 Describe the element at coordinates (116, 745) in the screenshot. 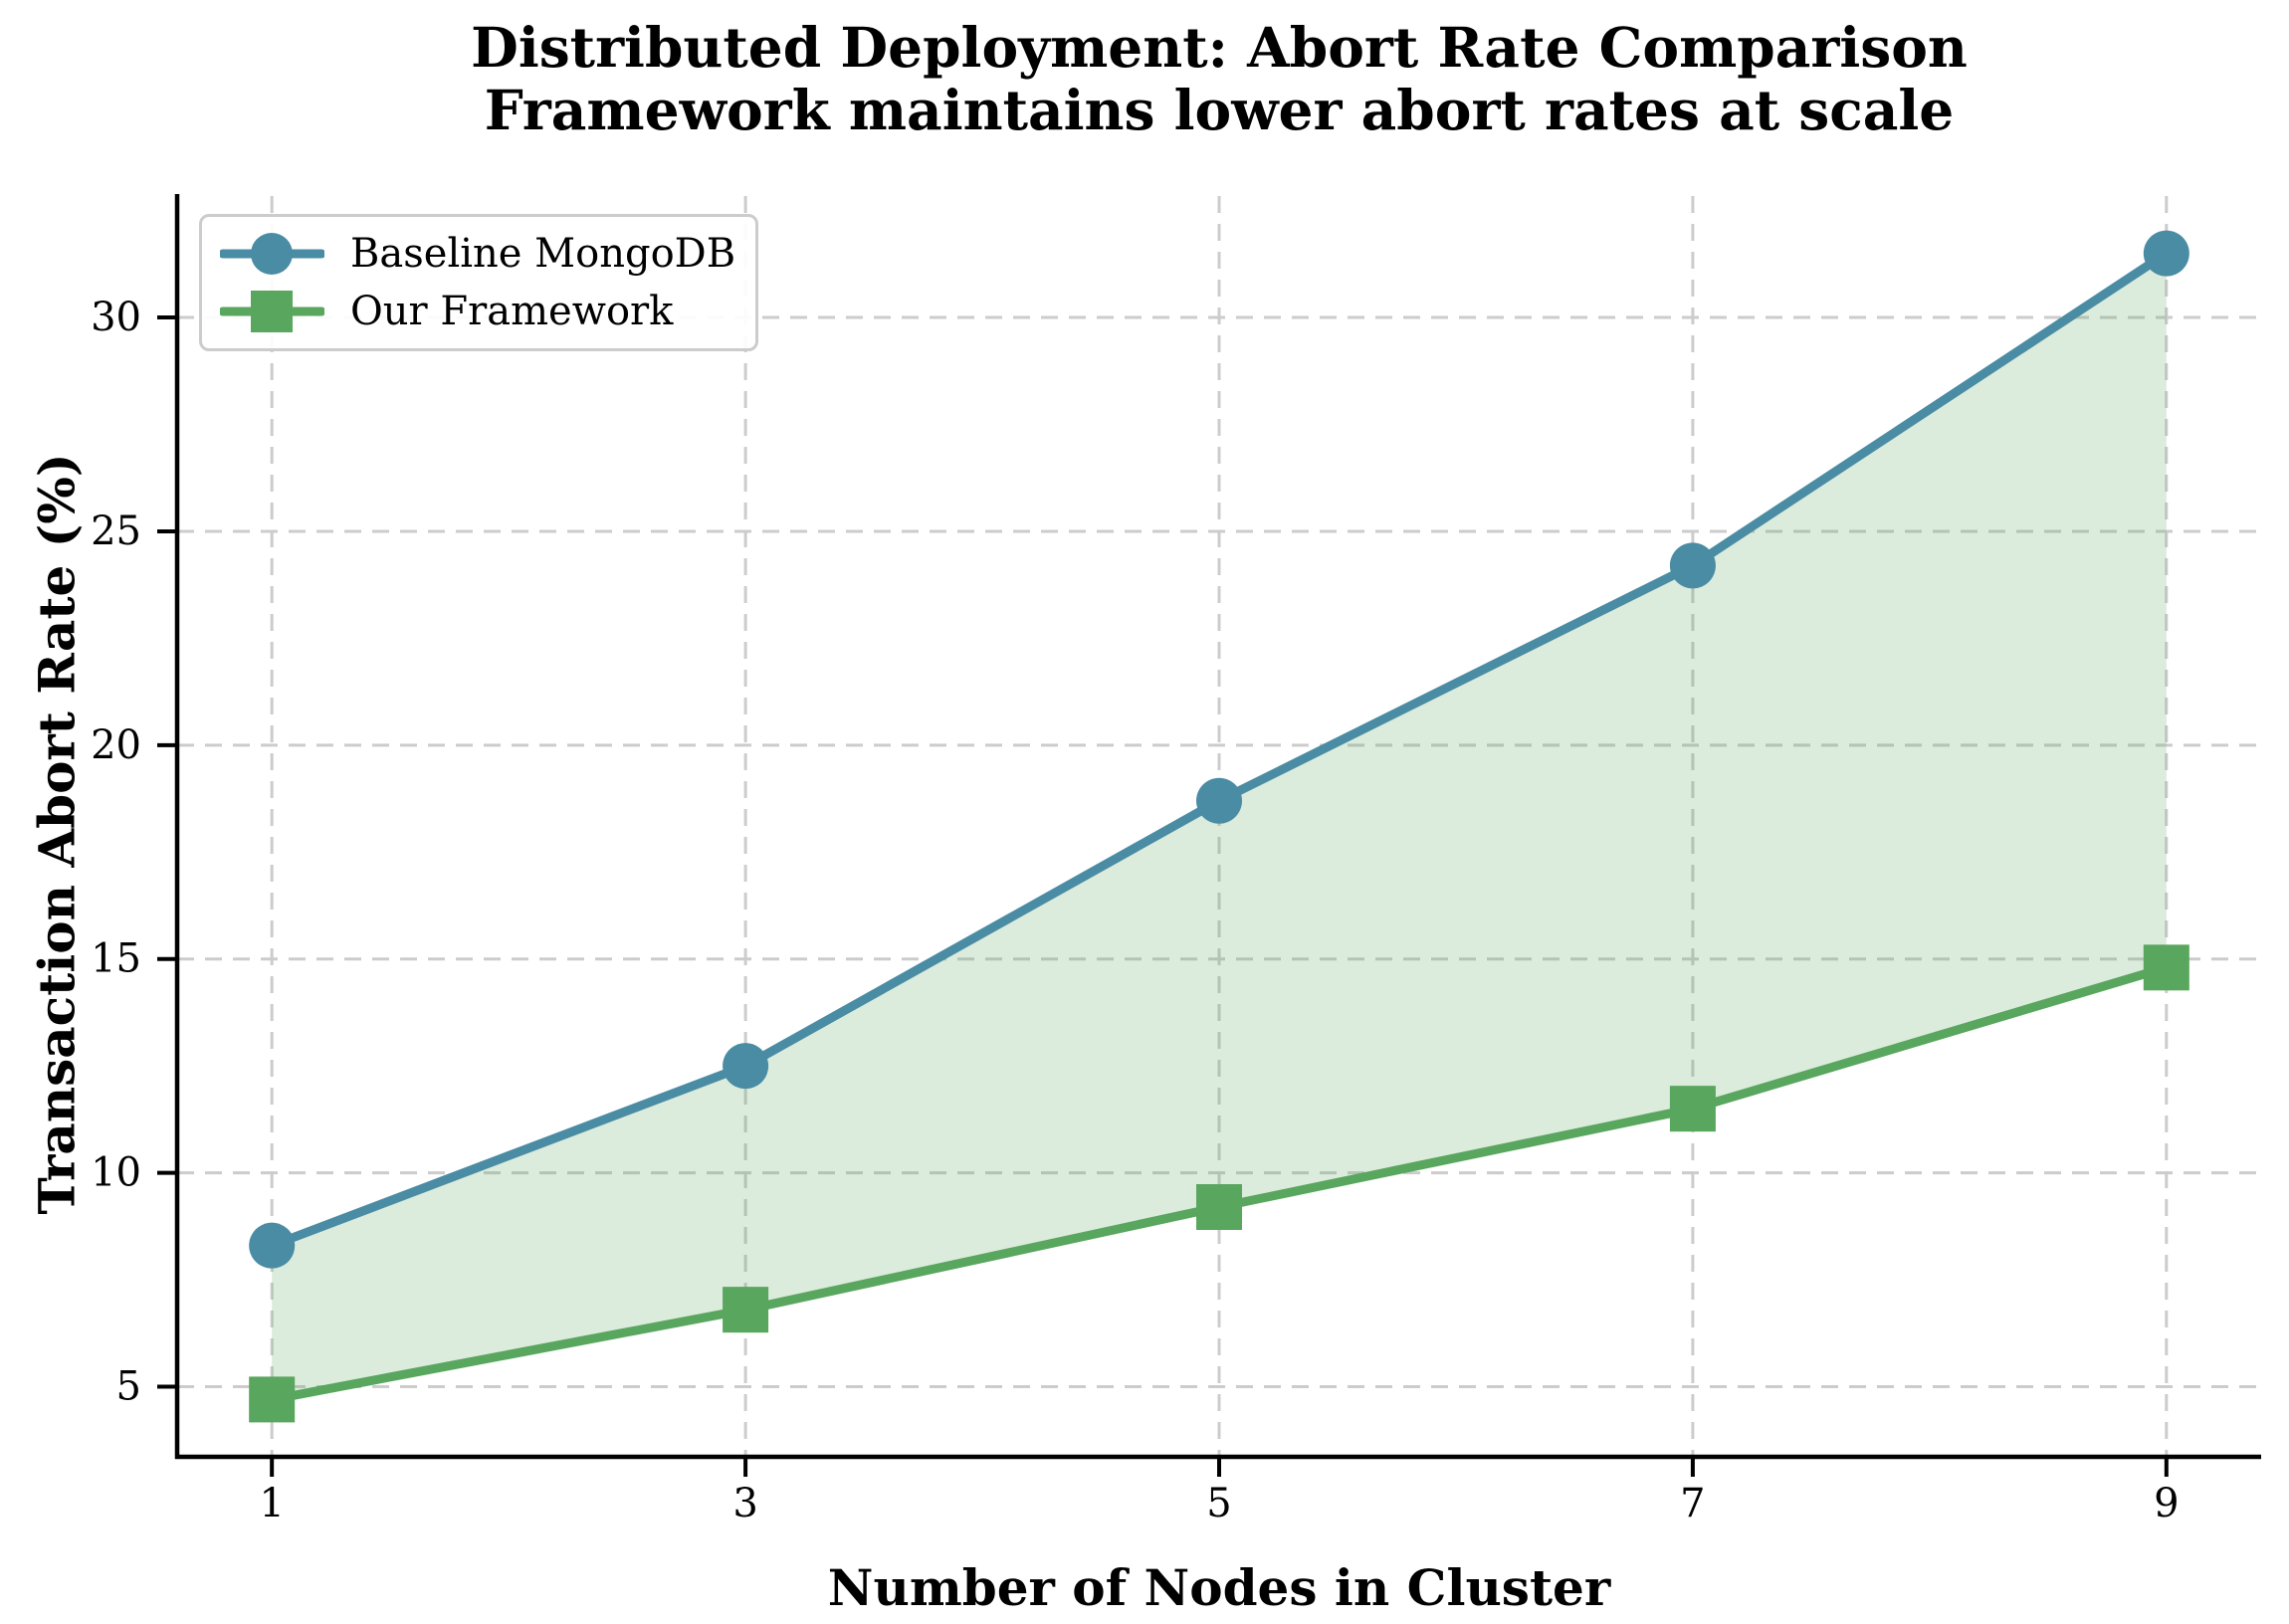

I see `y-tick-label: 20` at that location.